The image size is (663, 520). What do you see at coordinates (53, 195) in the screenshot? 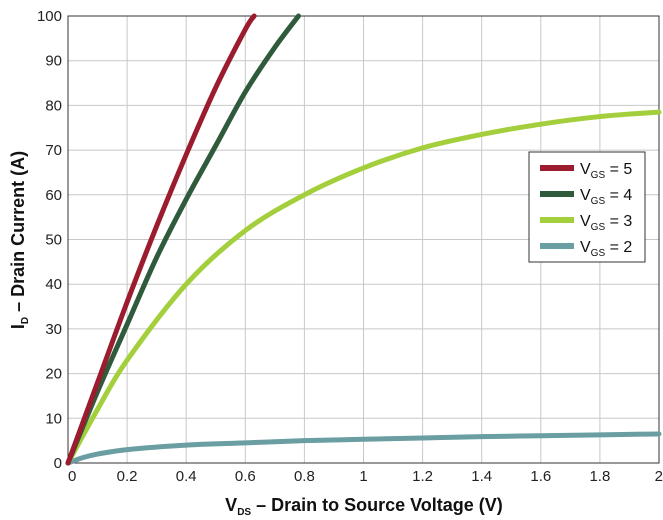
I see `y-tick-label: 60` at bounding box center [53, 195].